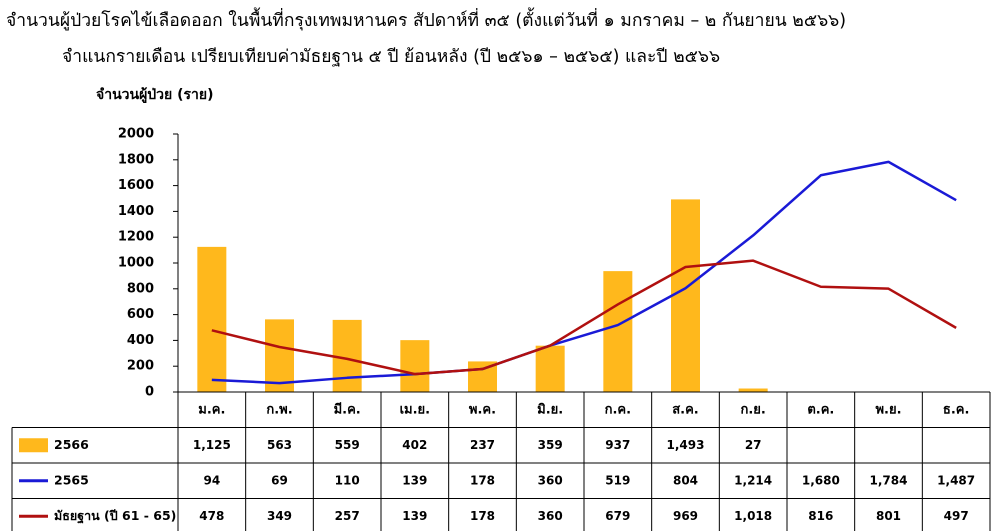 This screenshot has height=531, width=1000. I want to click on data-table-cell: 237, so click(482, 445).